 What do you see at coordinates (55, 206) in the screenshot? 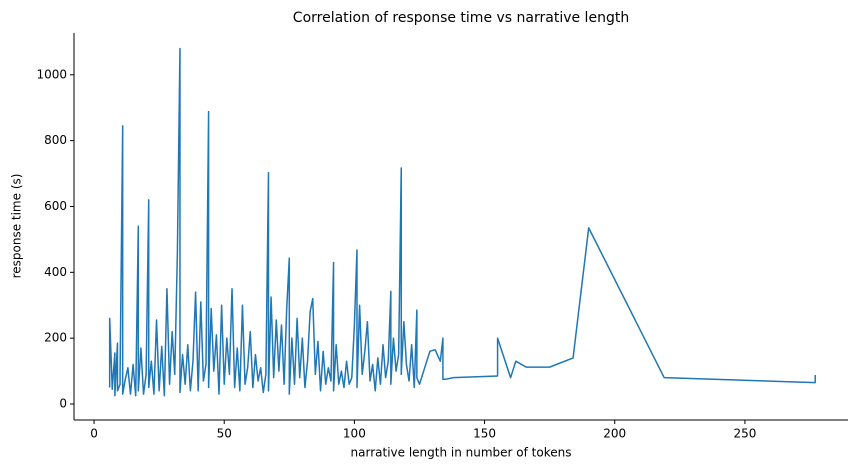
I see `y-tick-label: 600` at bounding box center [55, 206].